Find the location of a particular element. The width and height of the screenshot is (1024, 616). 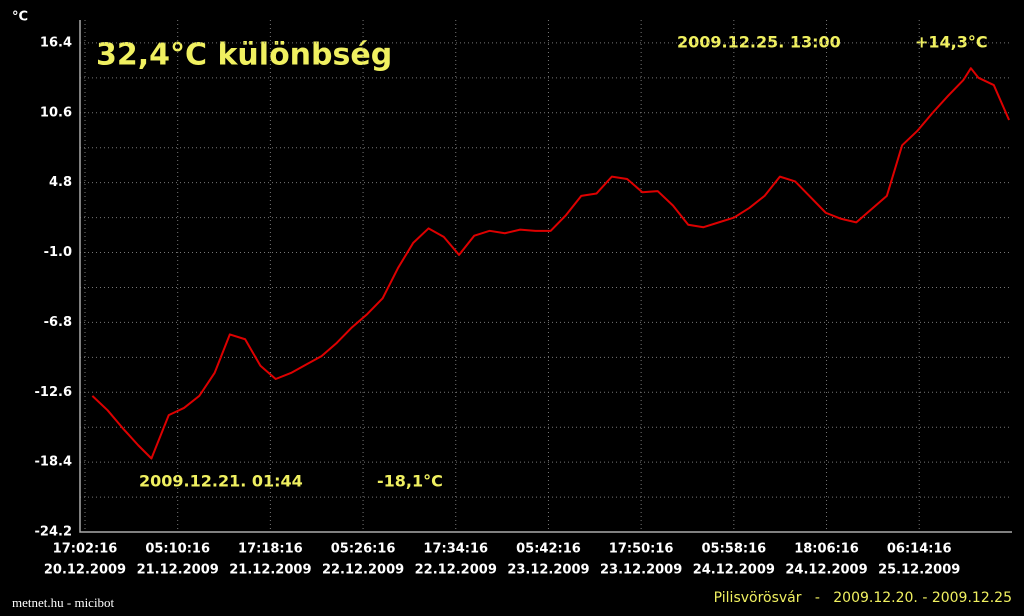

y-tick-label: 10.6 is located at coordinates (56, 112).